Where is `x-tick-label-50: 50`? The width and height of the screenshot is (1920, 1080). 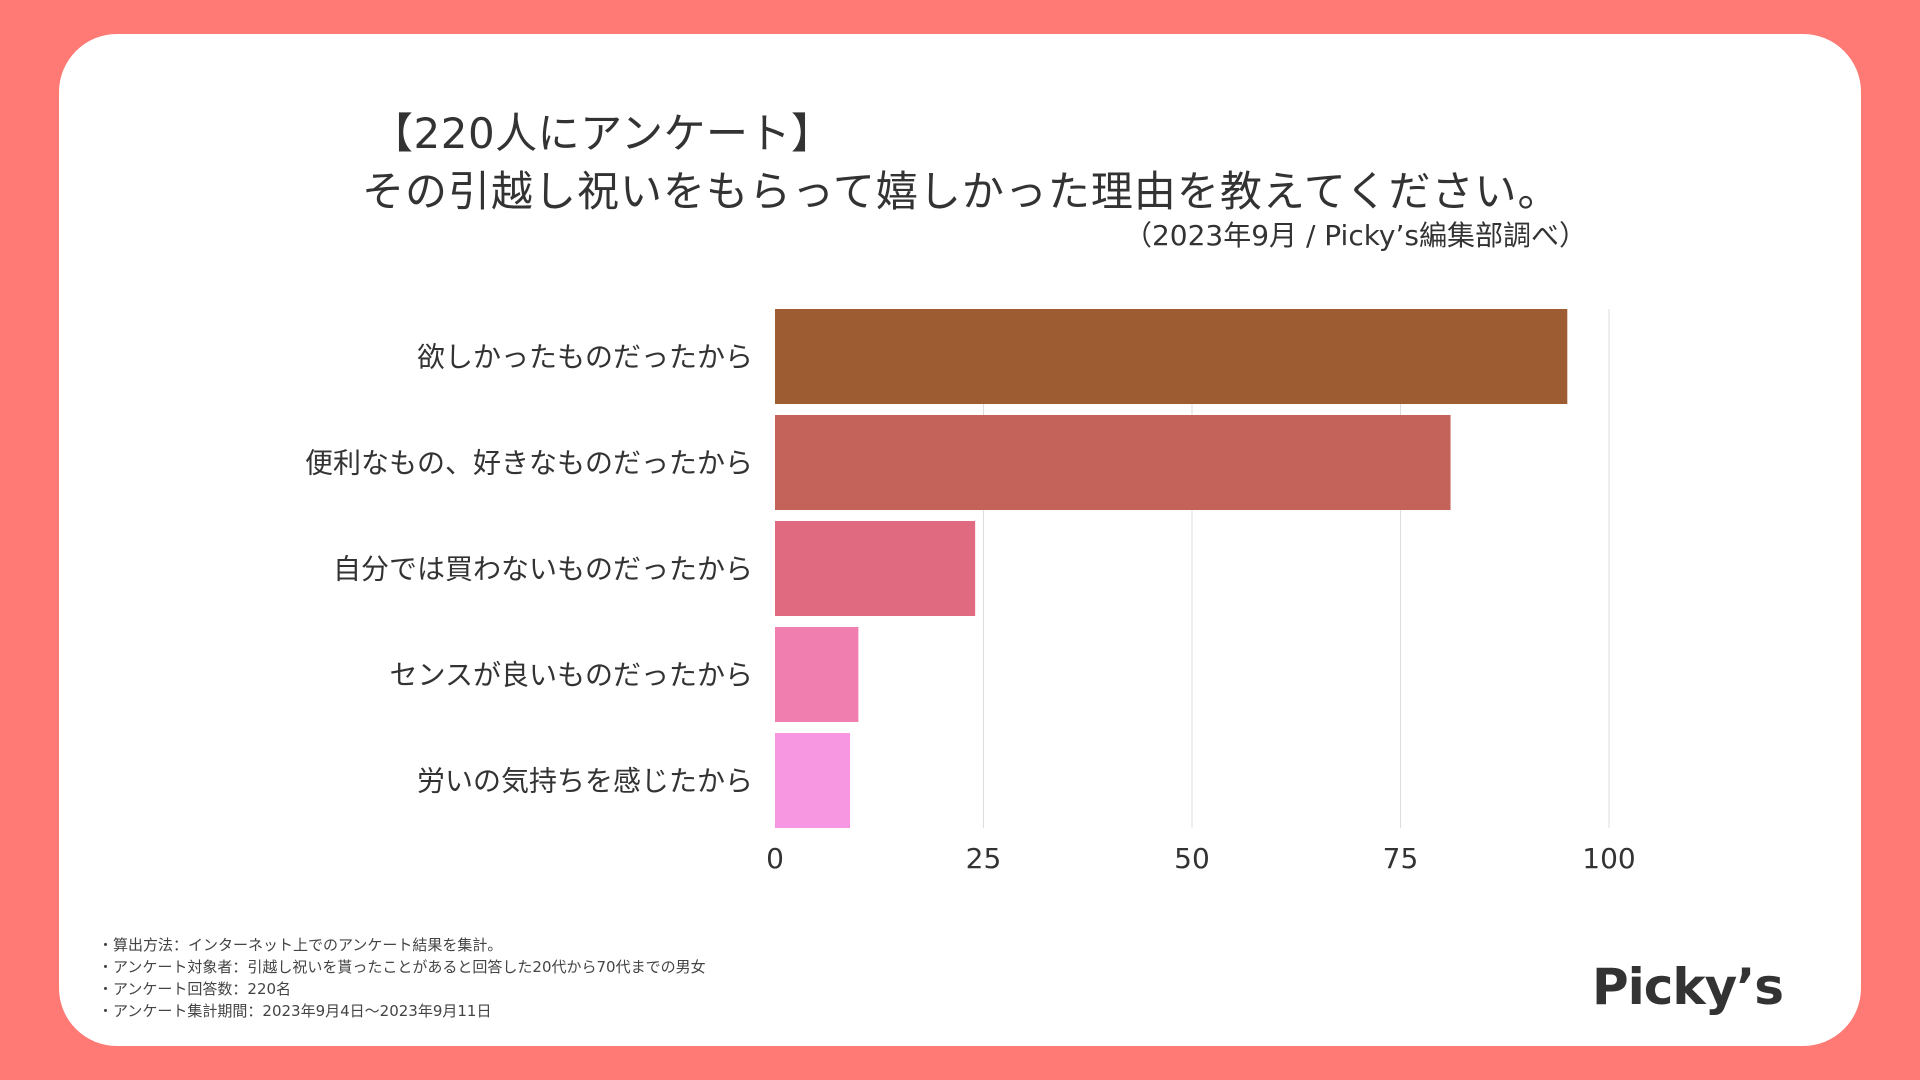 x-tick-label-50: 50 is located at coordinates (1192, 858).